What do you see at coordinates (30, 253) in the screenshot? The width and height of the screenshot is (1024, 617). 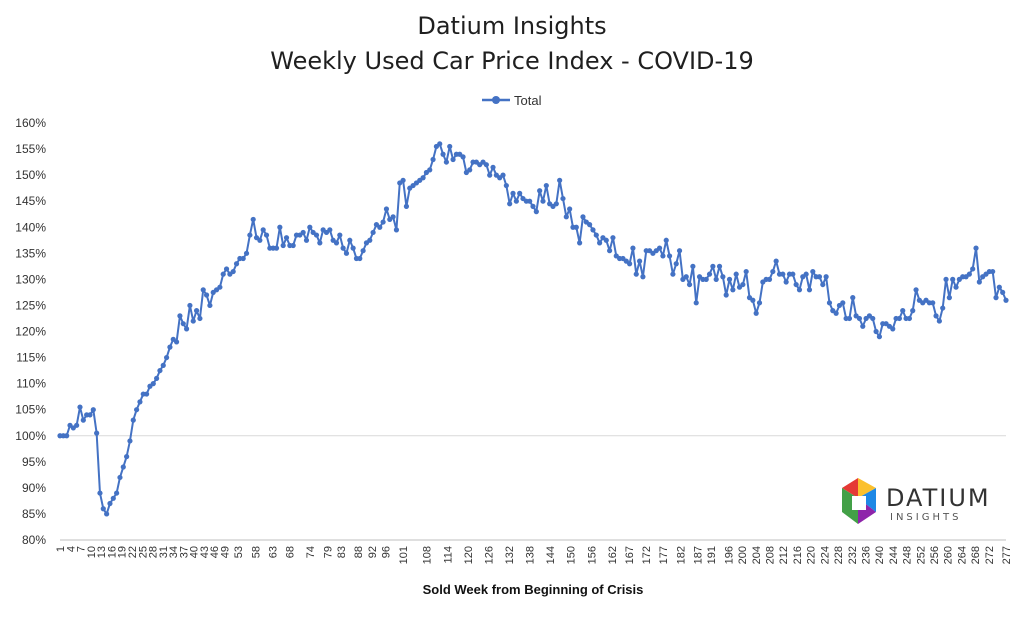 I see `y-tick-label: 135%` at bounding box center [30, 253].